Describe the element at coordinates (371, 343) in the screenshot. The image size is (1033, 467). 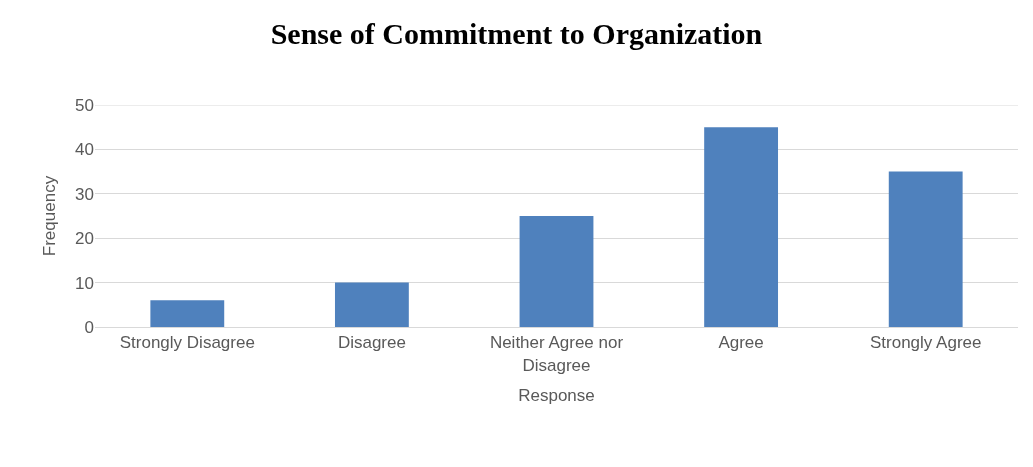
I see `x-tick-label: Disagree` at that location.